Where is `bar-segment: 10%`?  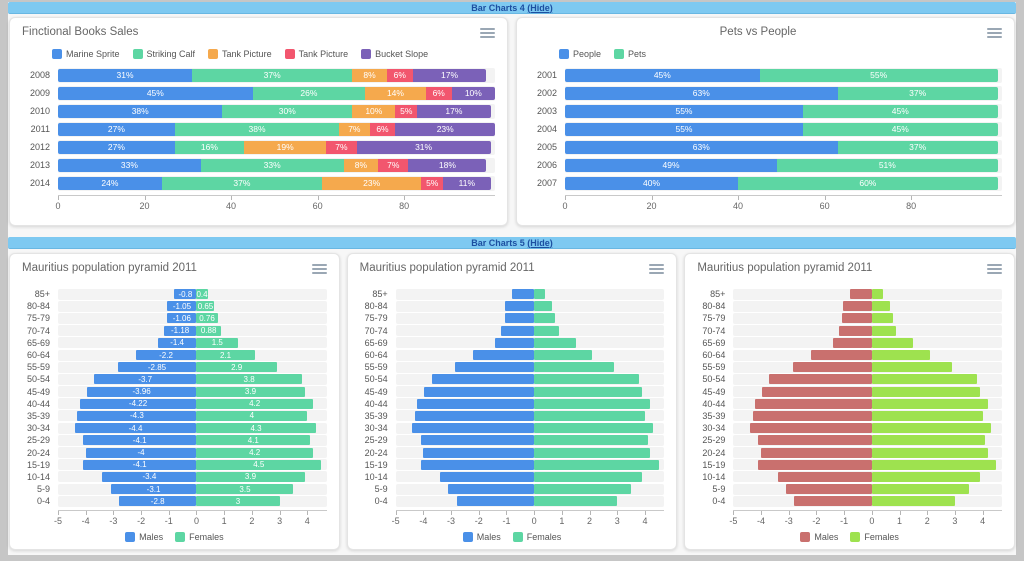 bar-segment: 10% is located at coordinates (473, 93).